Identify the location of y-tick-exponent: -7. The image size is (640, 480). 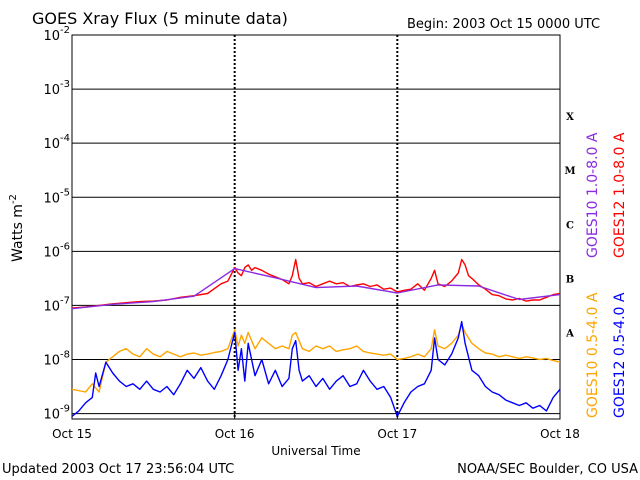
(65, 300).